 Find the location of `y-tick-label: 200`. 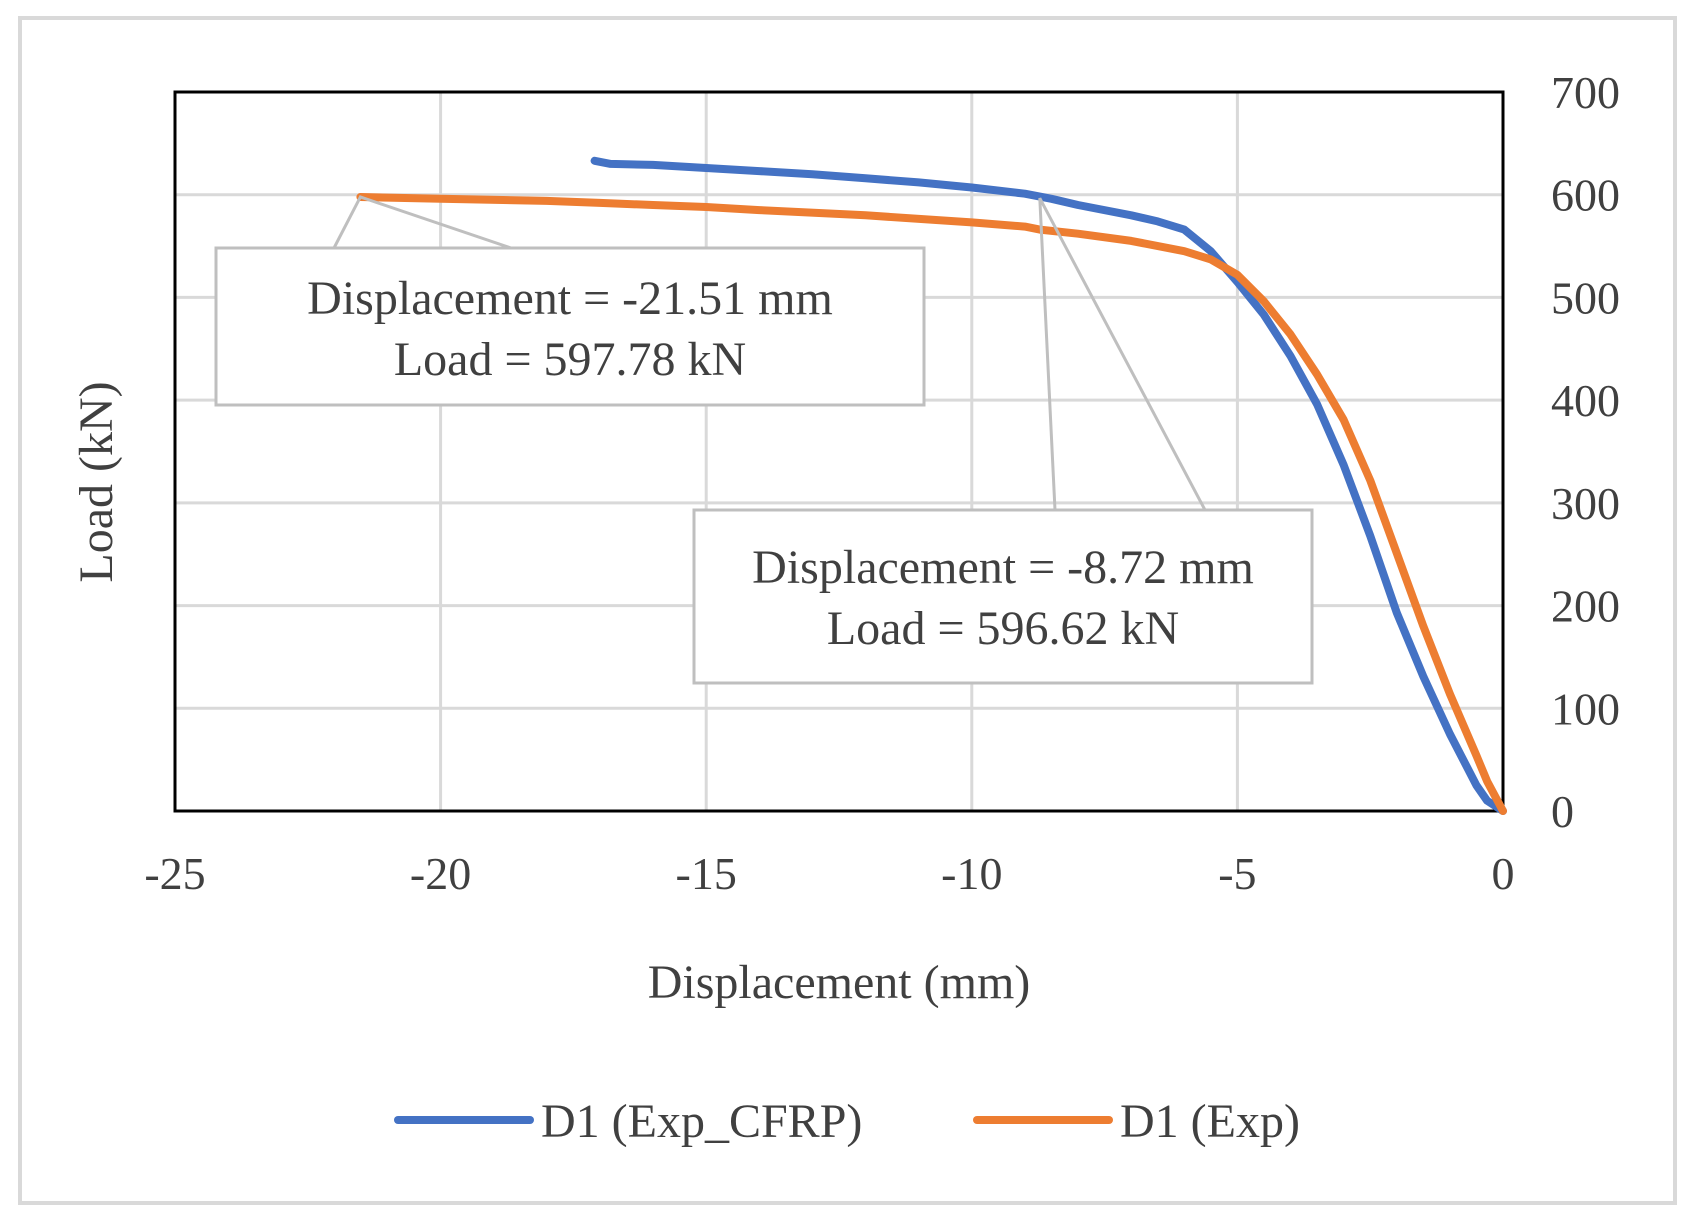

y-tick-label: 200 is located at coordinates (1585, 606).